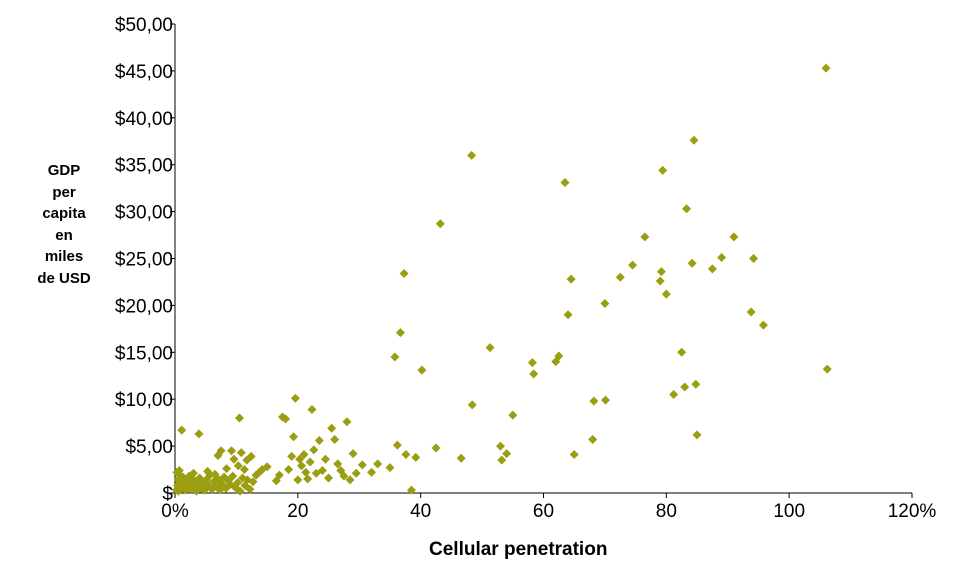 The image size is (953, 566). Describe the element at coordinates (64, 224) in the screenshot. I see `y-axis-title: GDP per capita en miles de USD` at that location.